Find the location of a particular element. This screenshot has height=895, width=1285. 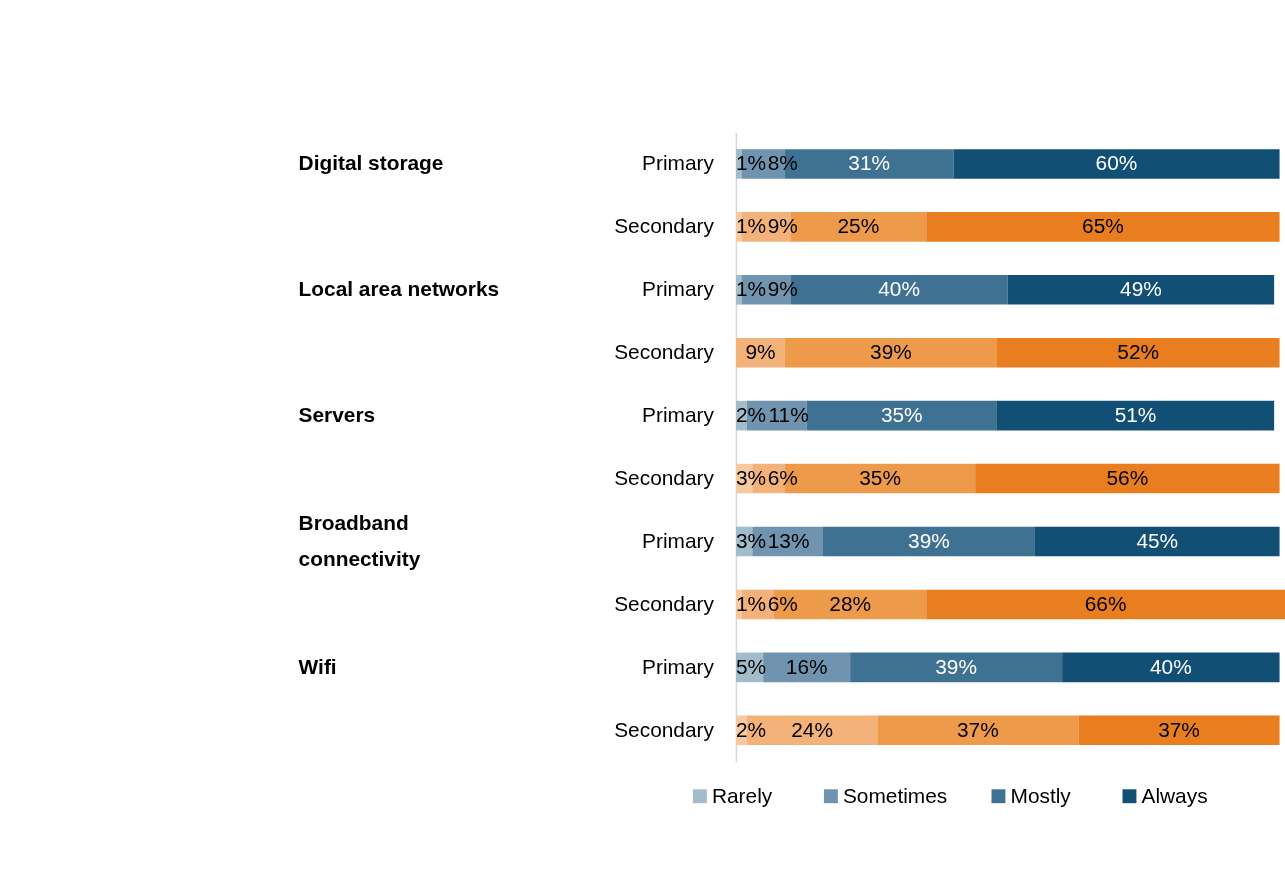

legend-label: Mostly is located at coordinates (1041, 795).